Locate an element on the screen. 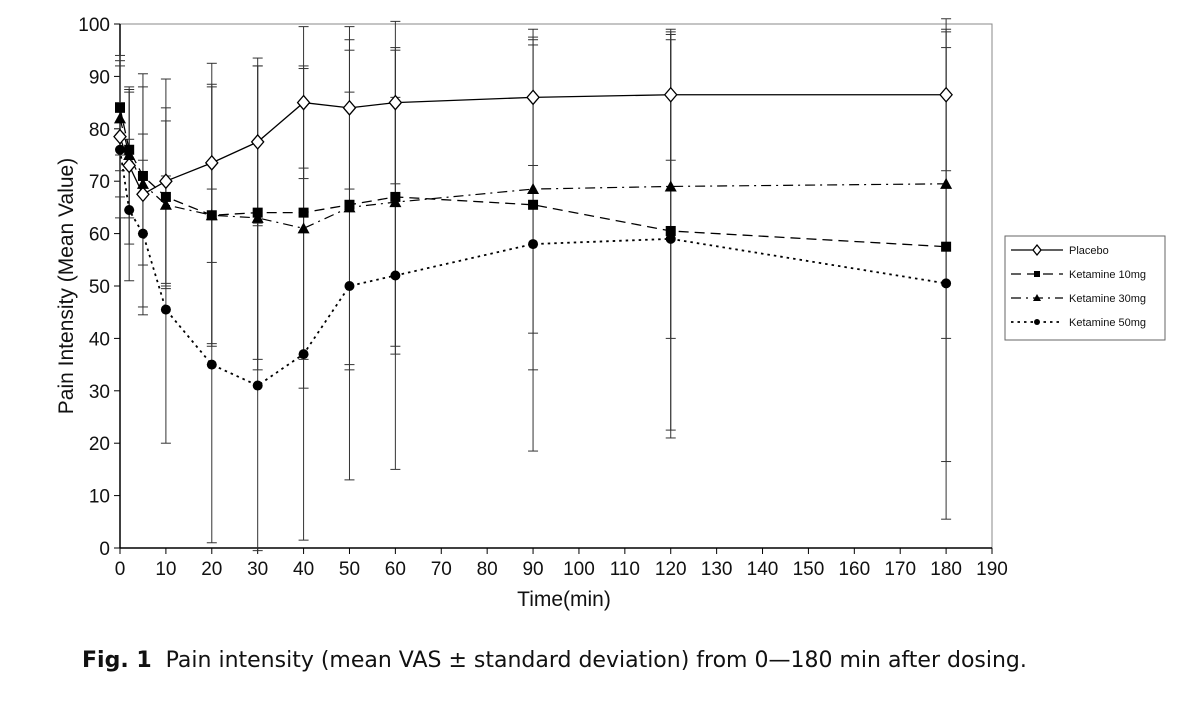 The width and height of the screenshot is (1194, 709). y-tick-label: 50 is located at coordinates (99, 287).